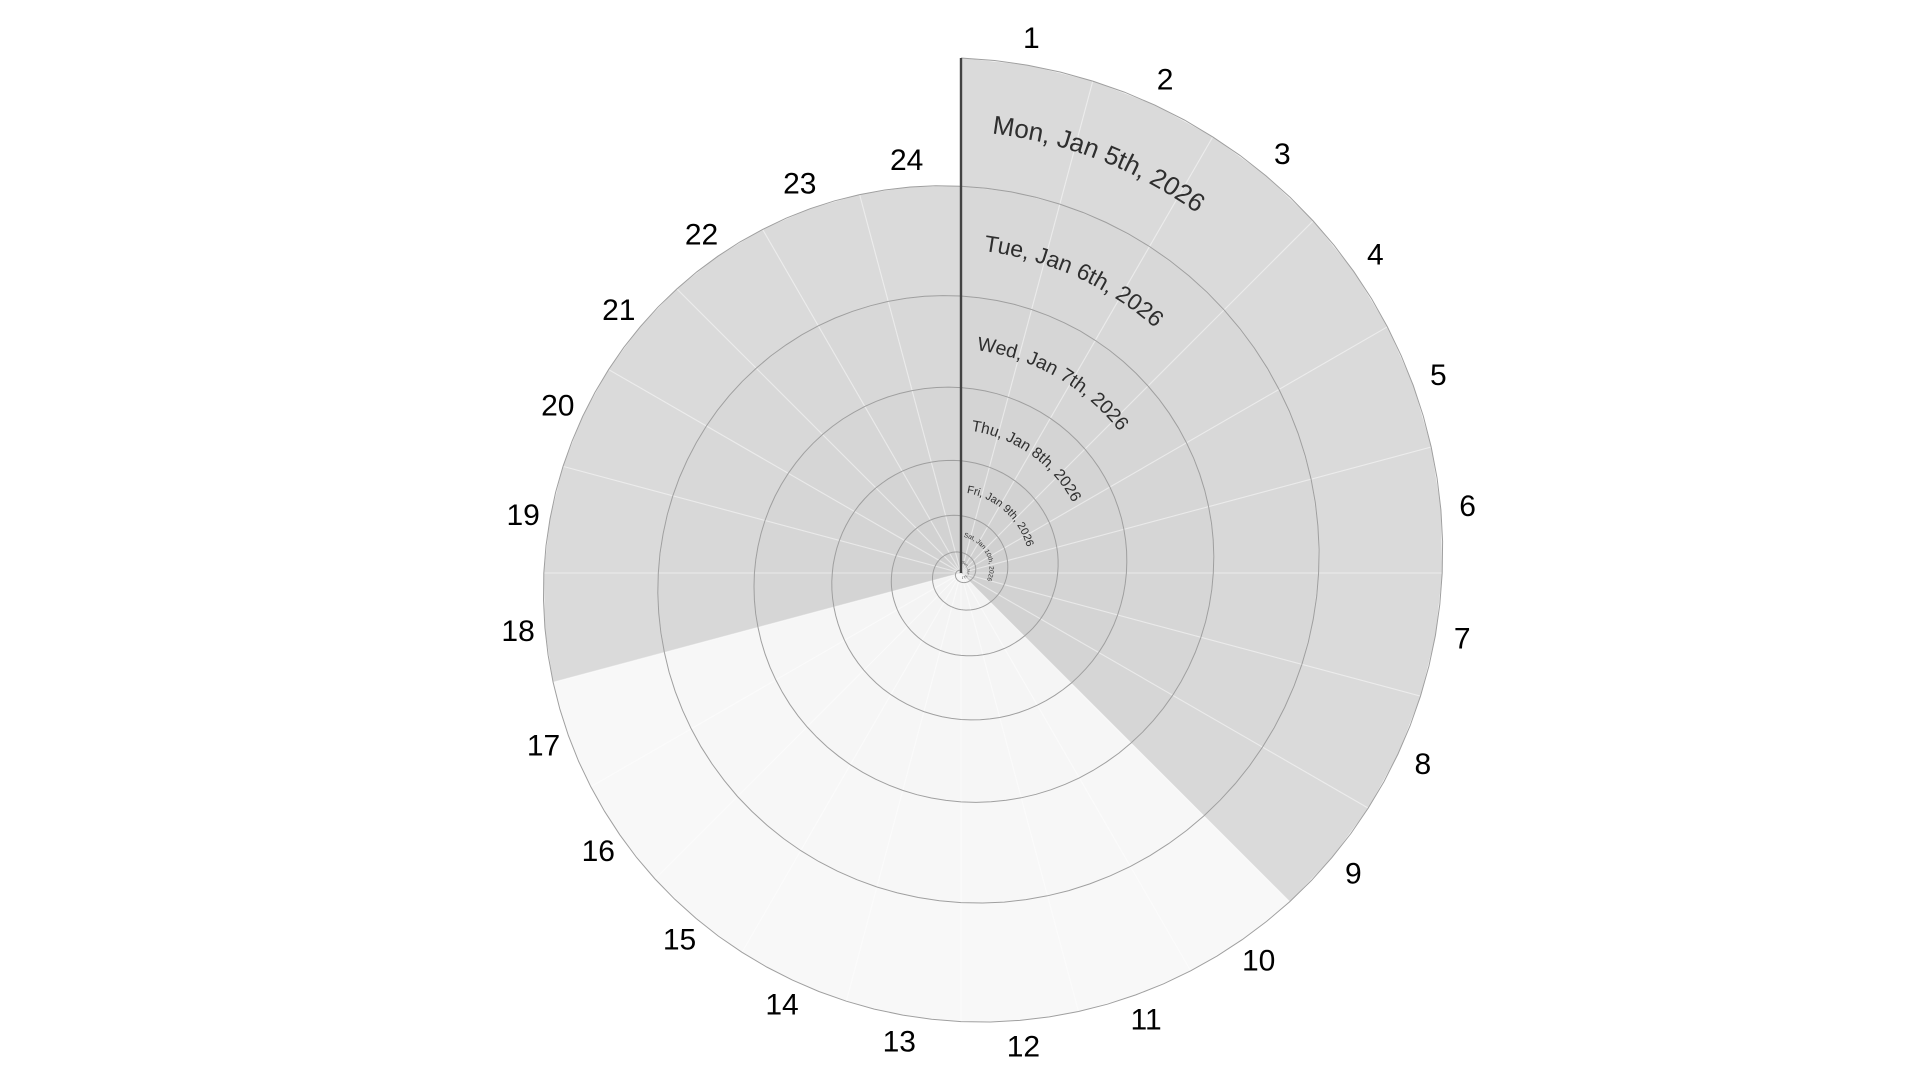 The height and width of the screenshot is (1080, 1920). I want to click on hour-label-6: 6, so click(1467, 506).